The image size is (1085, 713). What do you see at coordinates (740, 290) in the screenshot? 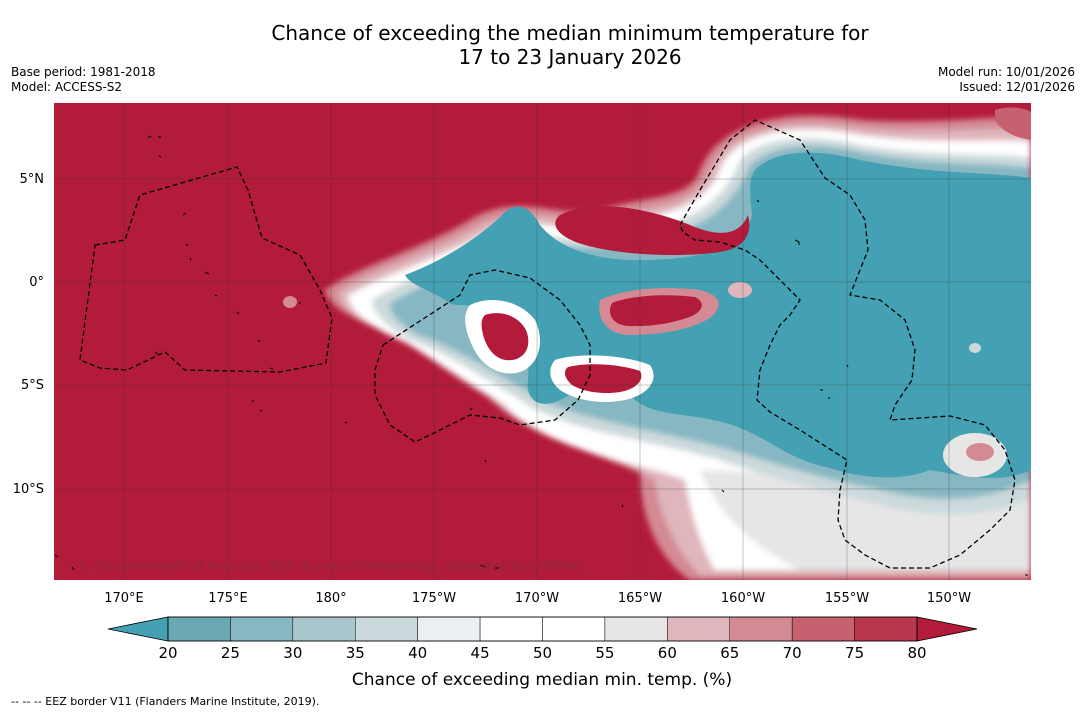
I see `pink-patch-mid` at bounding box center [740, 290].